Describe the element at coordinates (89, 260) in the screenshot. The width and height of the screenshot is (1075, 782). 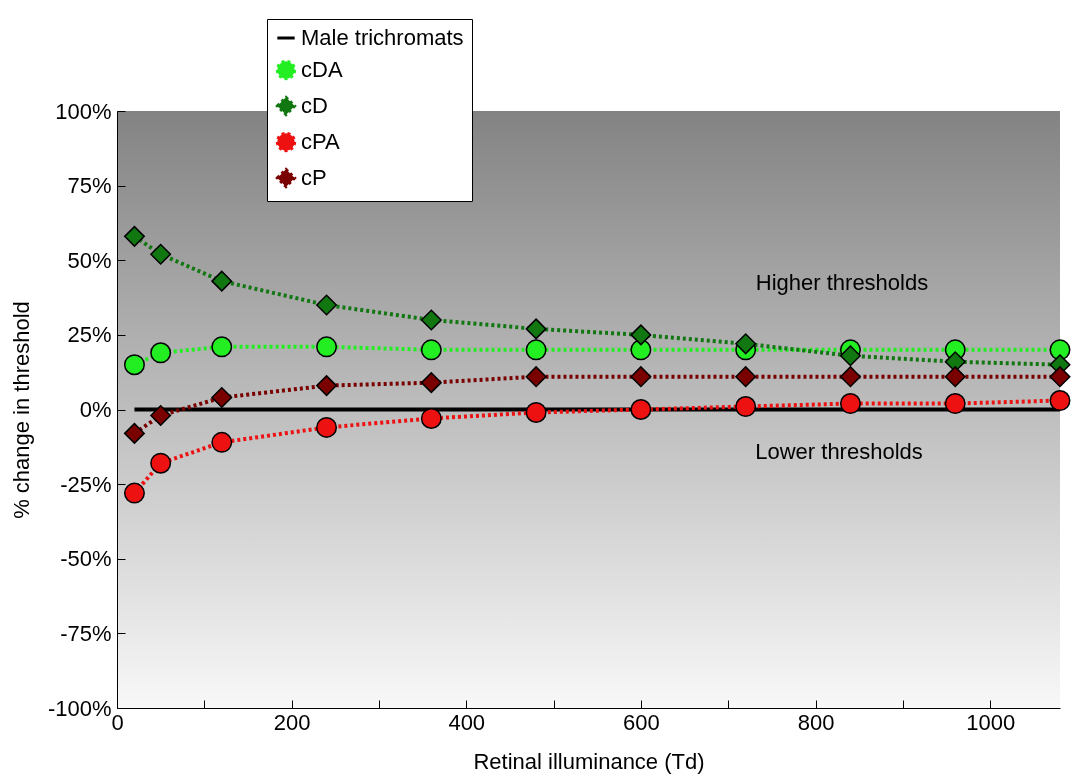
I see `y-tick-label: 50%` at that location.